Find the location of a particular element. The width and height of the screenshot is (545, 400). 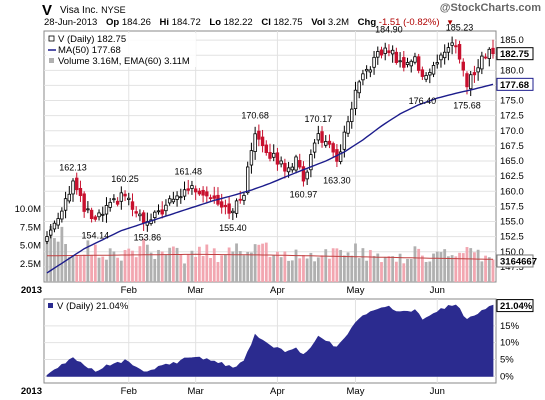

ma-value-label: 177.68 is located at coordinates (514, 85).